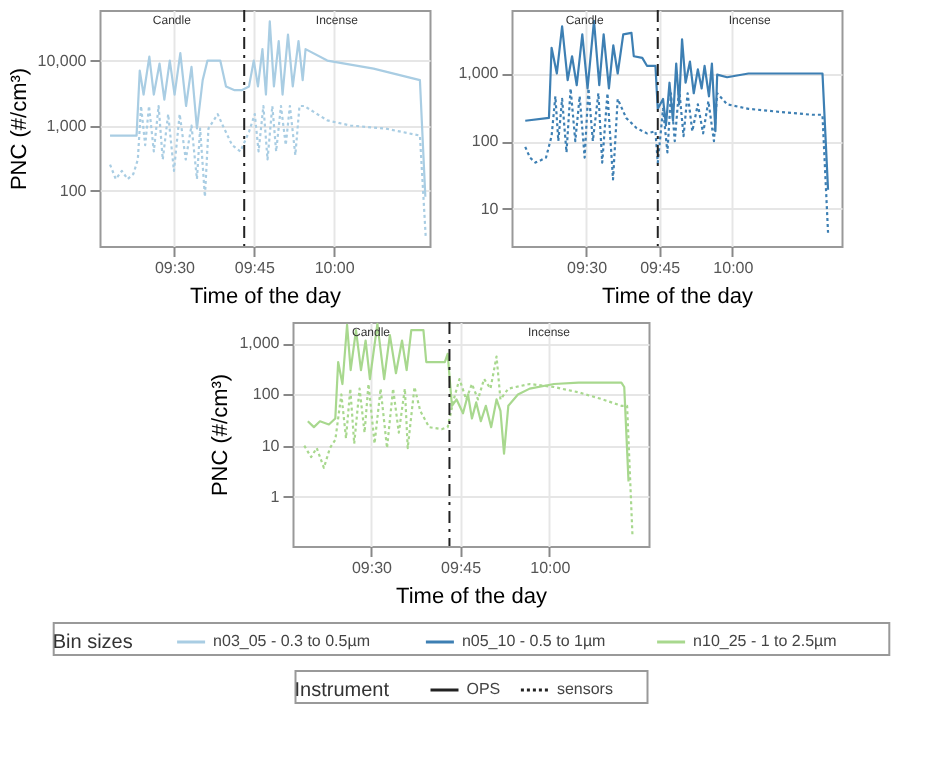  Describe the element at coordinates (584, 689) in the screenshot. I see `text: sensors` at that location.